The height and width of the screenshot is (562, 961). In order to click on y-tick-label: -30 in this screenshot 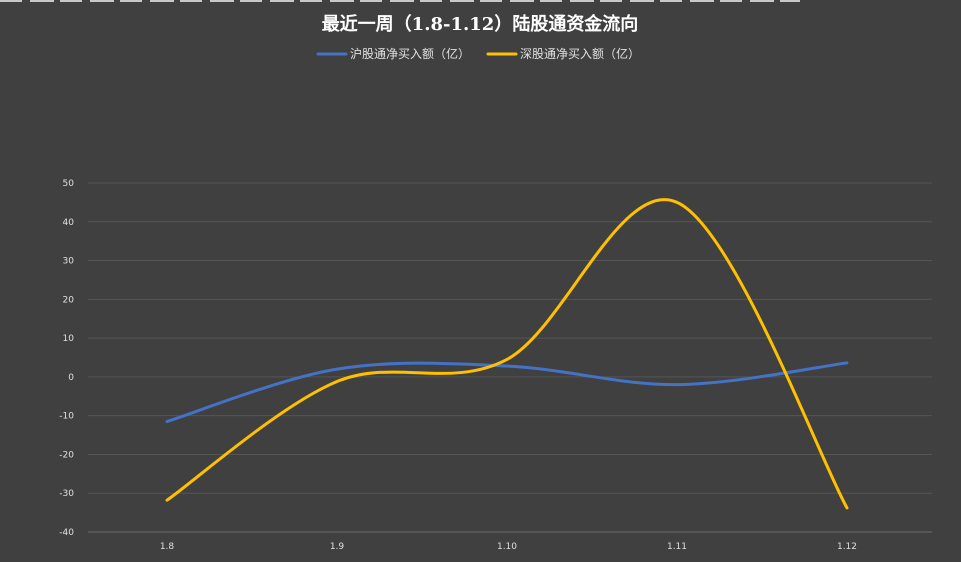, I will do `click(66, 494)`.